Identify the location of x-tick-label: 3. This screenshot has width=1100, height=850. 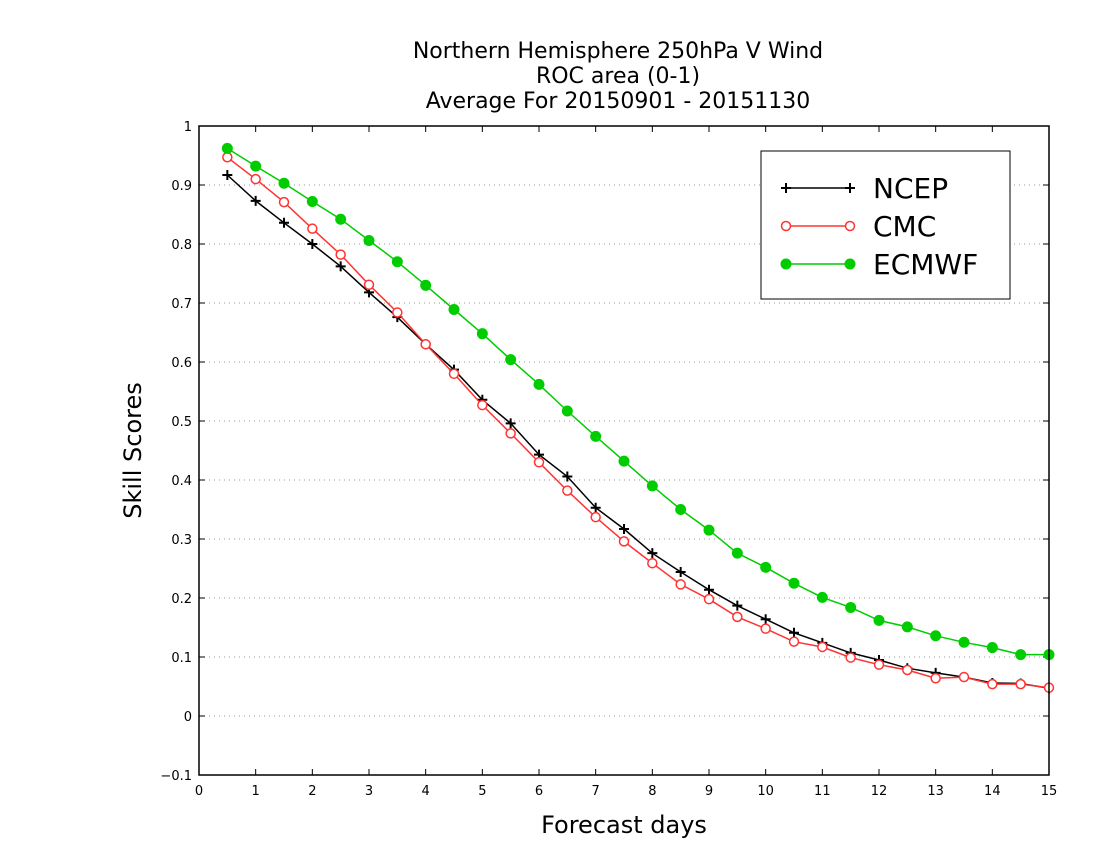
(369, 791).